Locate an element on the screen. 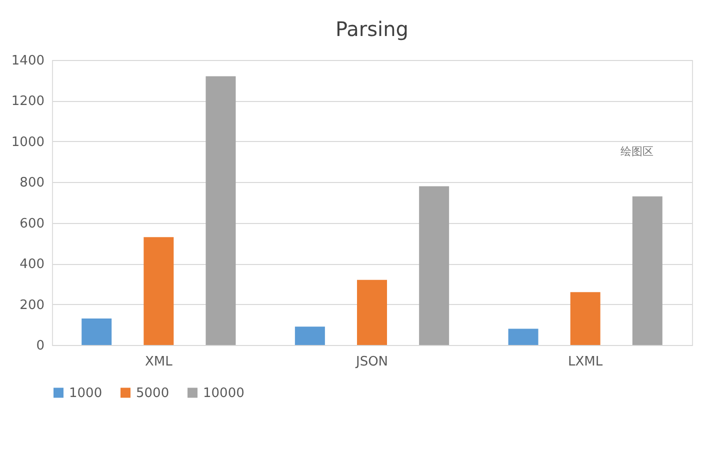 The height and width of the screenshot is (452, 708). annotation: 绘图区 is located at coordinates (637, 151).